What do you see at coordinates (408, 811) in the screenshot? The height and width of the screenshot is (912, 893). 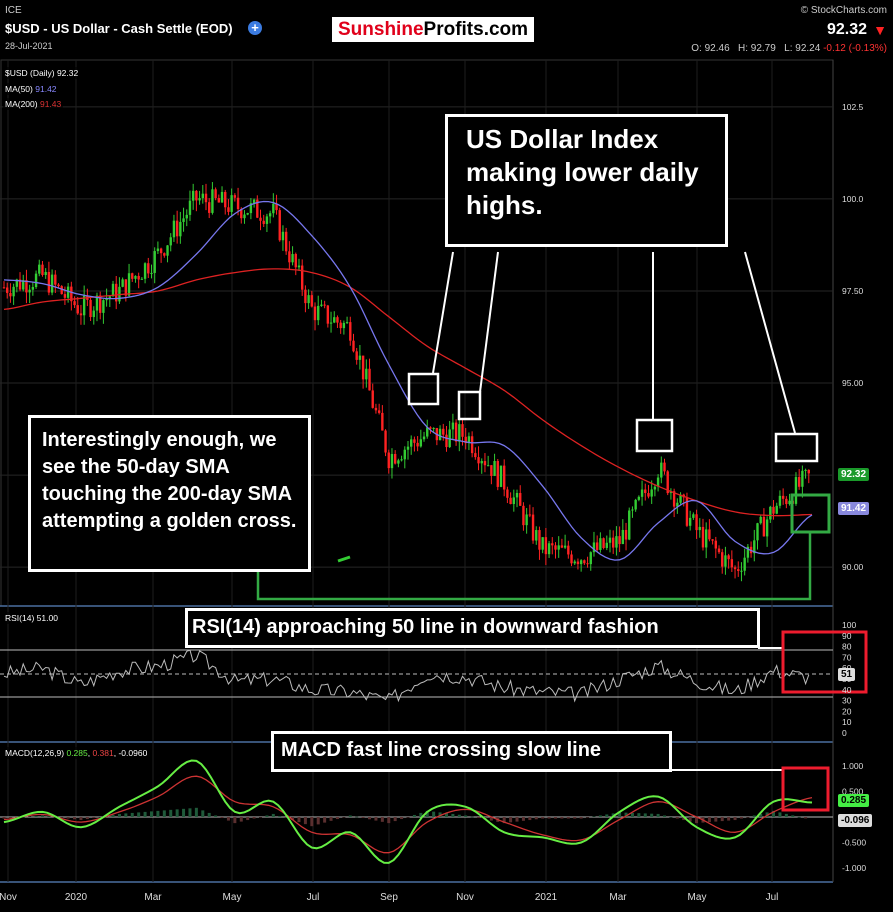 I see `macd-line` at bounding box center [408, 811].